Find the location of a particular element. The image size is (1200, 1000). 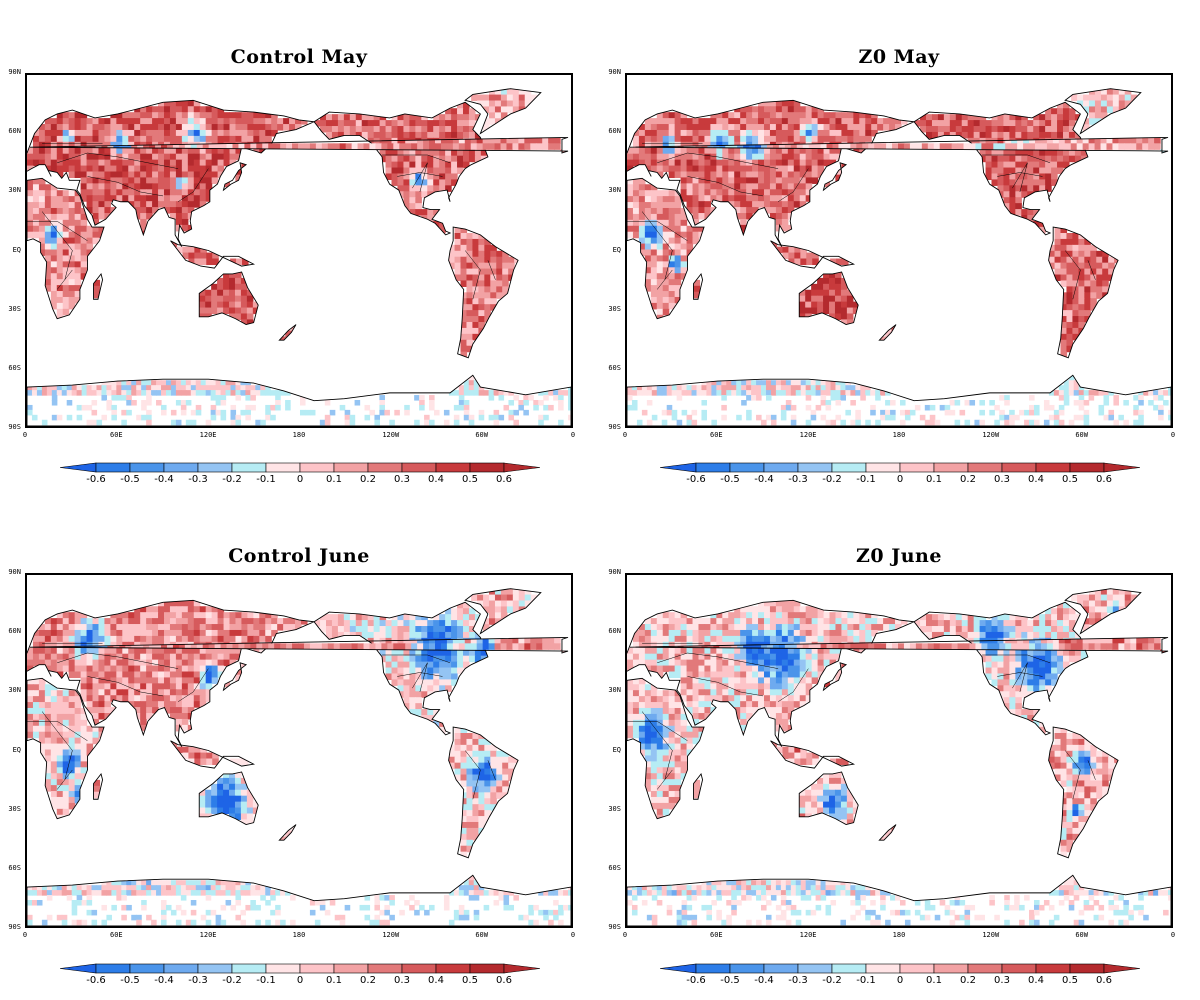

colorbar-label: -0.1 is located at coordinates (266, 479).